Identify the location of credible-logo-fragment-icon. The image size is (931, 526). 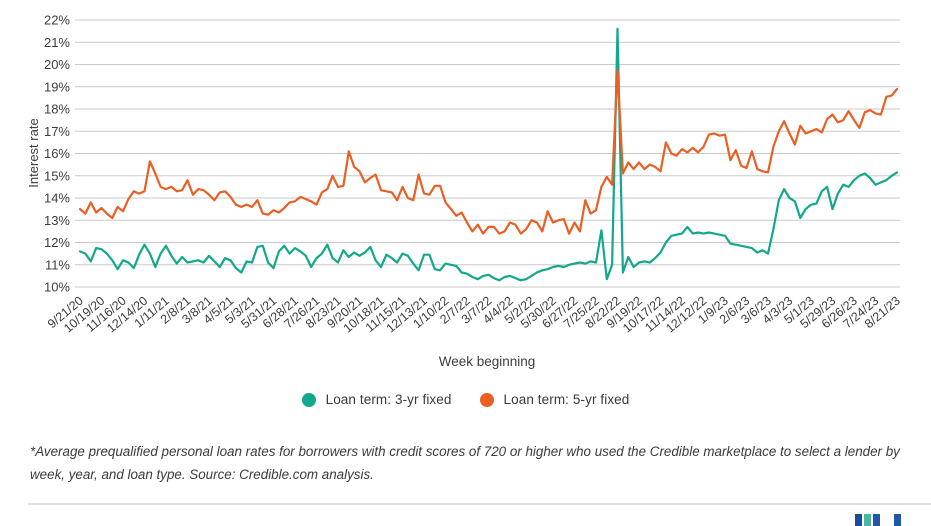
(880, 520).